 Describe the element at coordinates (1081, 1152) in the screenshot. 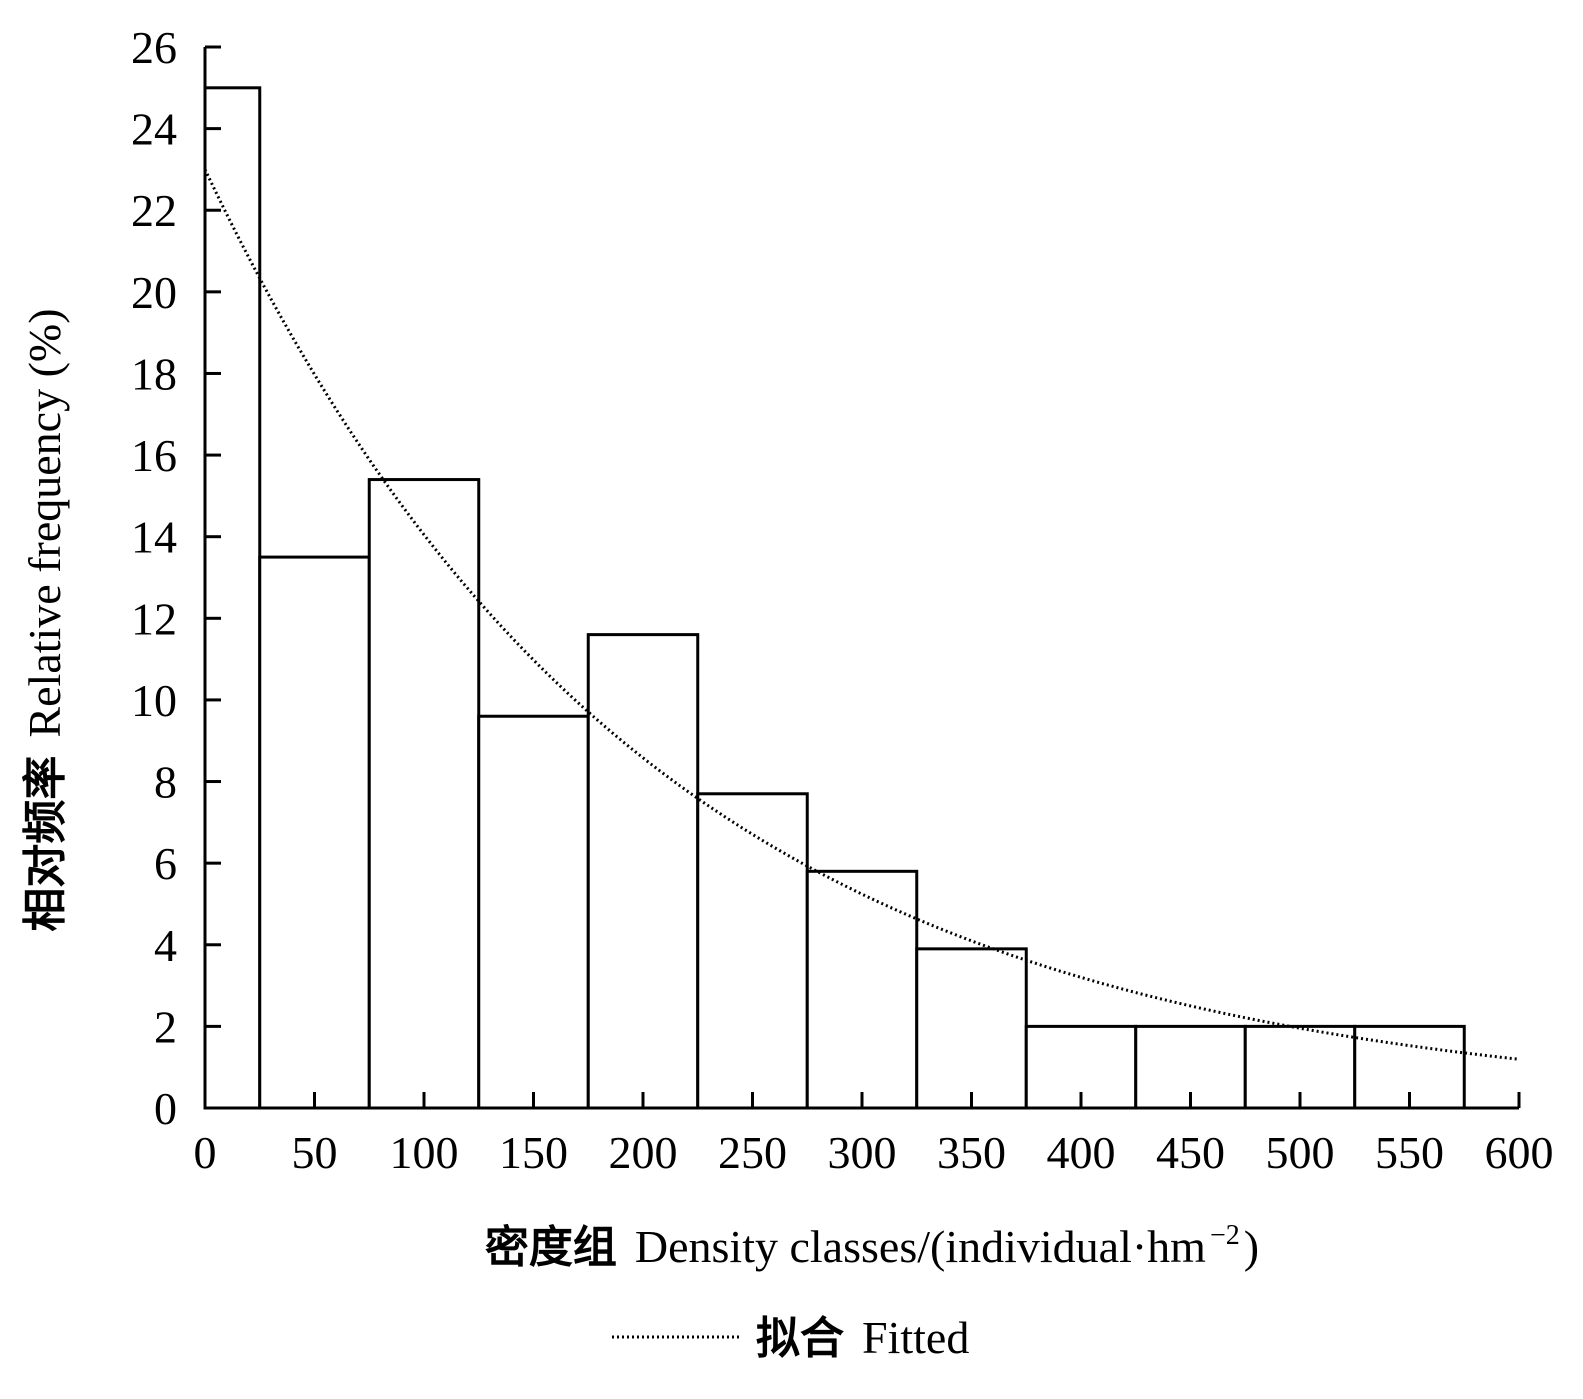

I see `x-tick-label: 400` at that location.